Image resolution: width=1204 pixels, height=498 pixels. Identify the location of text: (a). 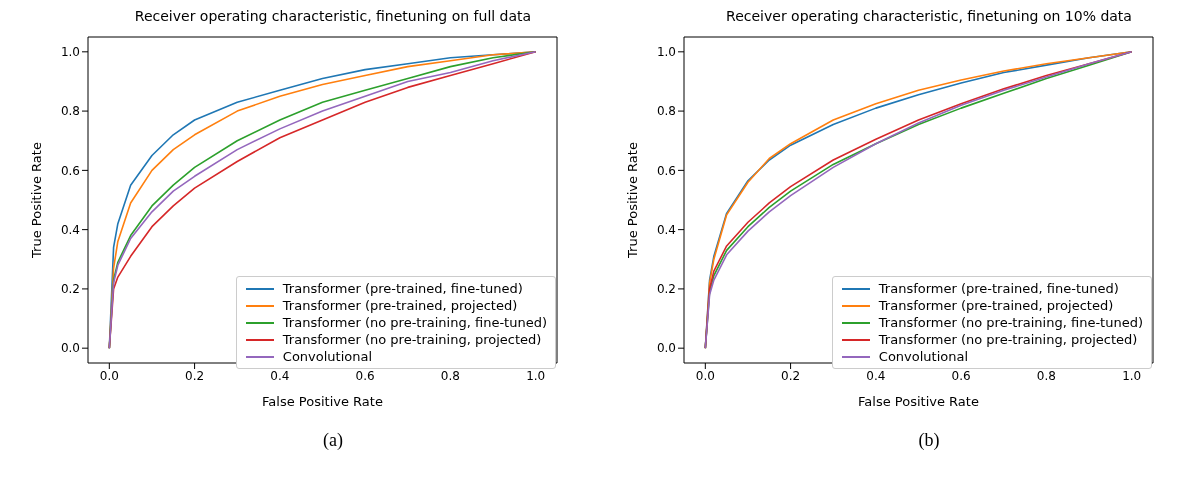
(333, 440).